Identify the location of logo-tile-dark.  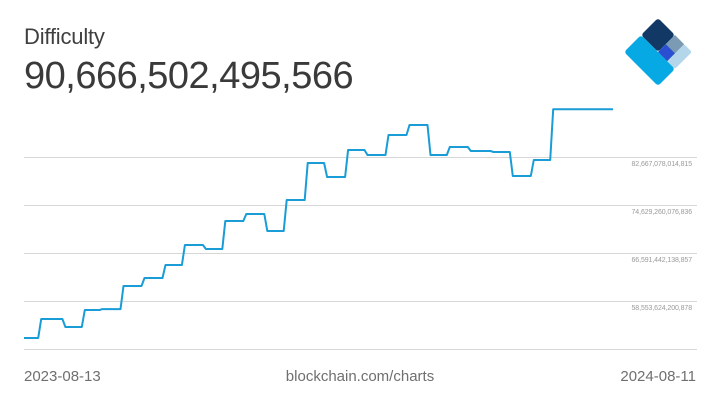
(658, 35).